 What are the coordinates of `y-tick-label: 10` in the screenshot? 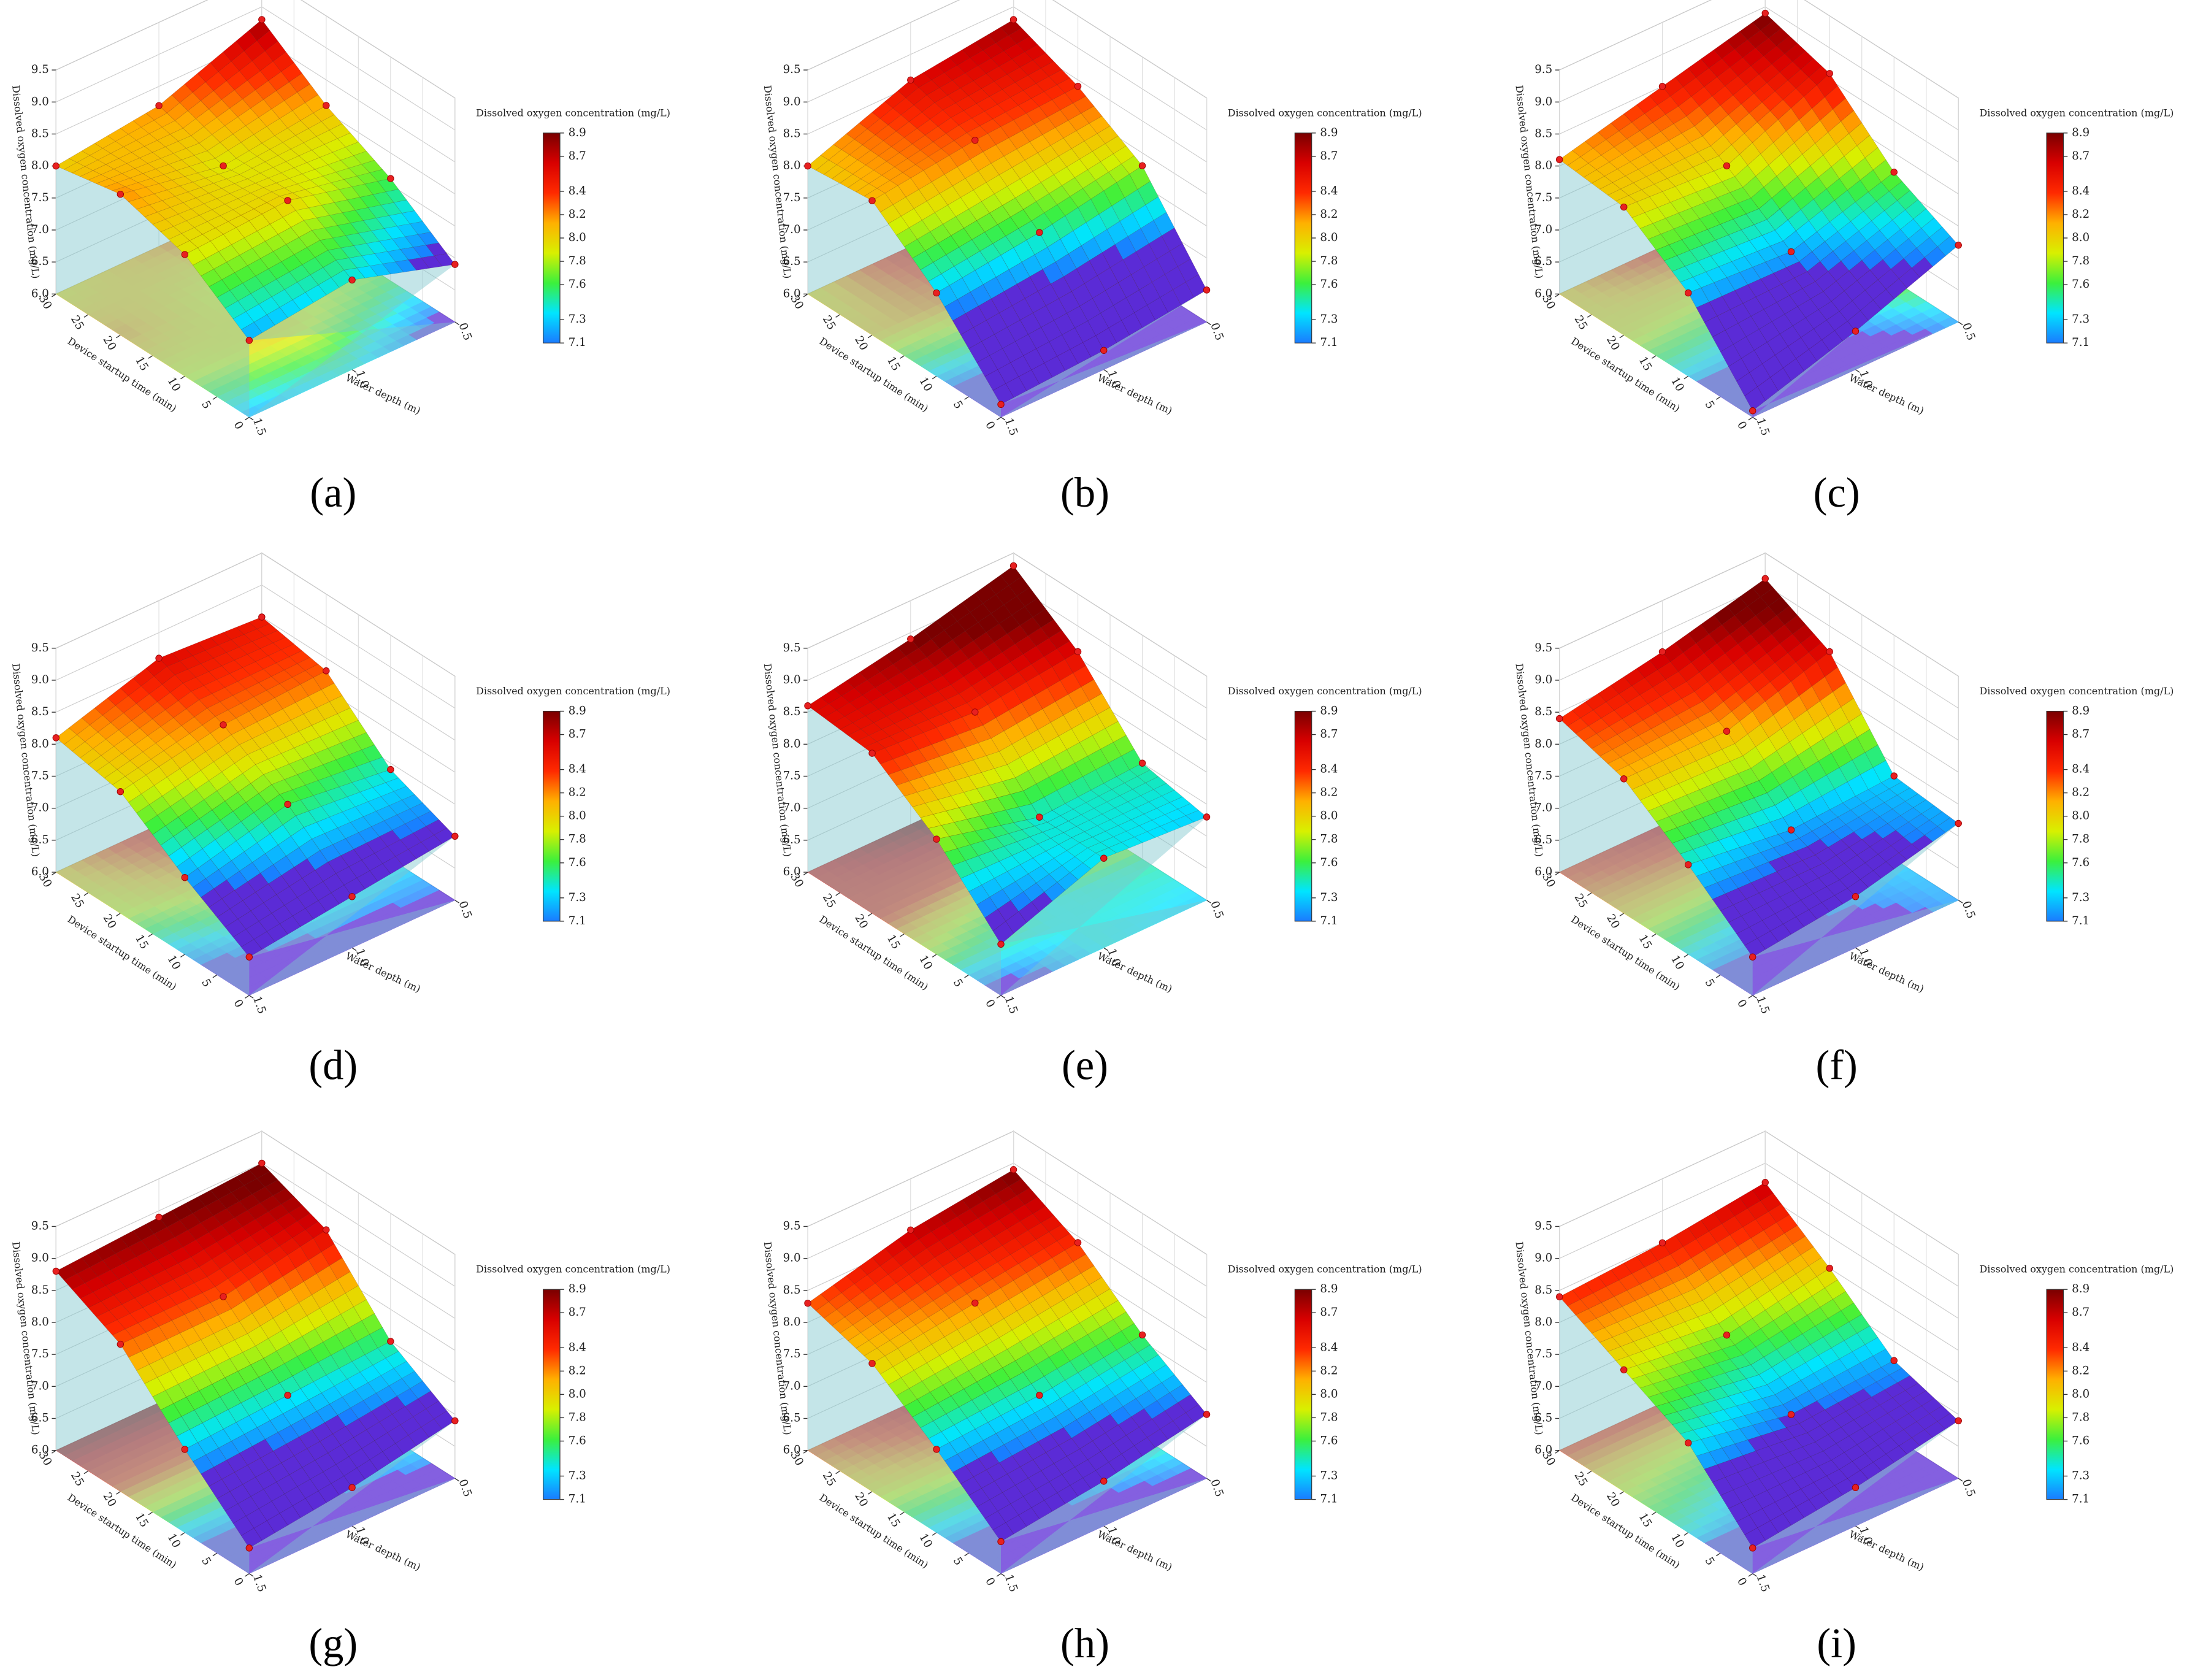 It's located at (925, 962).